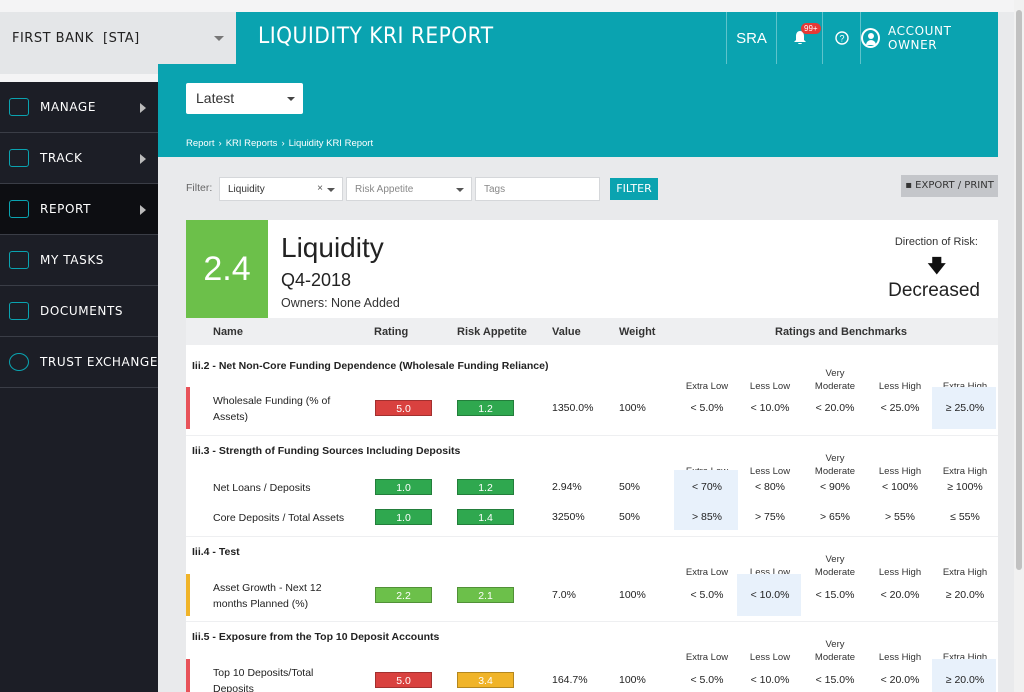 This screenshot has height=692, width=1024. What do you see at coordinates (965, 517) in the screenshot?
I see `benchmark-cell: ≤ 55%` at bounding box center [965, 517].